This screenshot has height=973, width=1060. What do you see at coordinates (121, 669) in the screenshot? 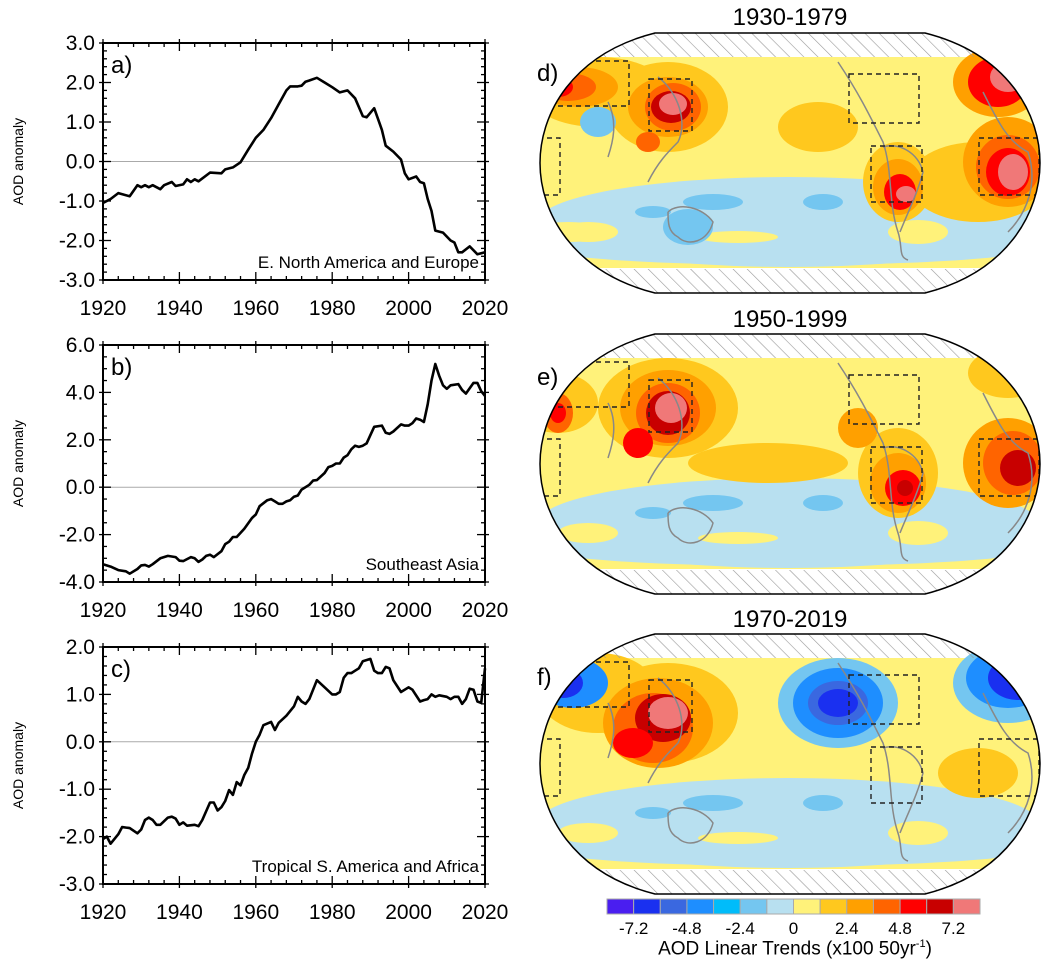
I see `panel-label: c)` at bounding box center [121, 669].